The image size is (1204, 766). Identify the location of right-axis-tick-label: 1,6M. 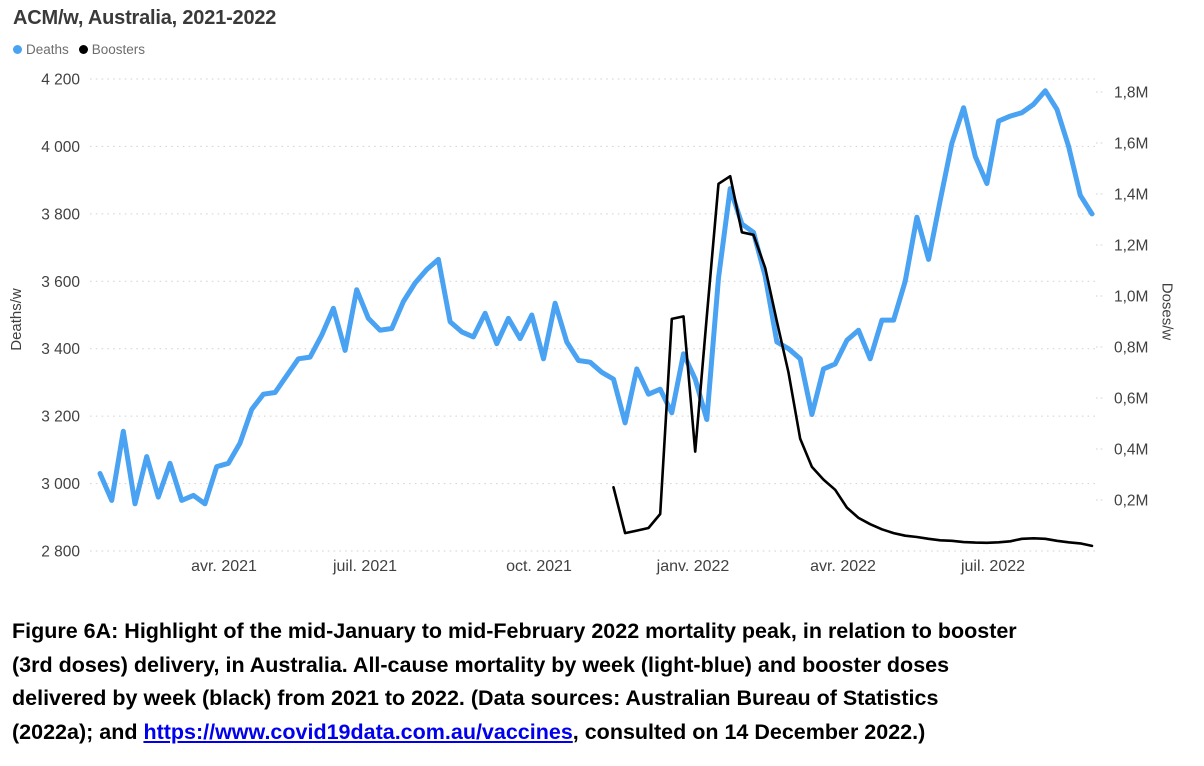
(1131, 144).